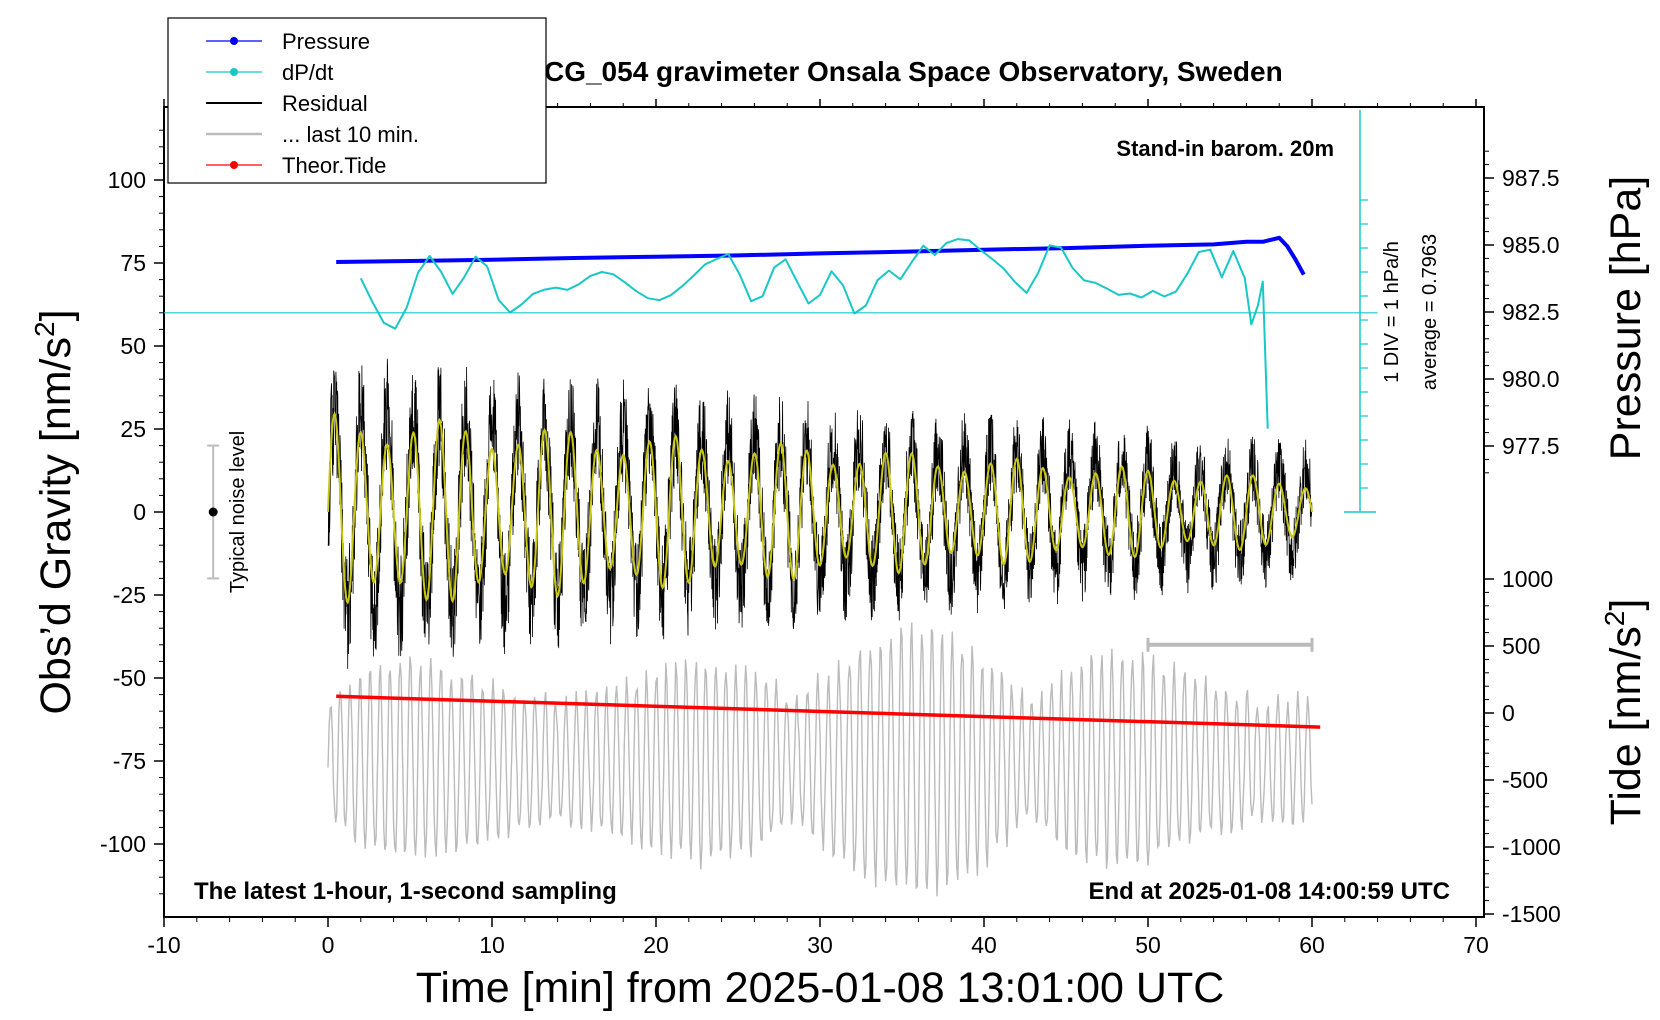  What do you see at coordinates (1508, 713) in the screenshot?
I see `tide-tick-label: 0` at bounding box center [1508, 713].